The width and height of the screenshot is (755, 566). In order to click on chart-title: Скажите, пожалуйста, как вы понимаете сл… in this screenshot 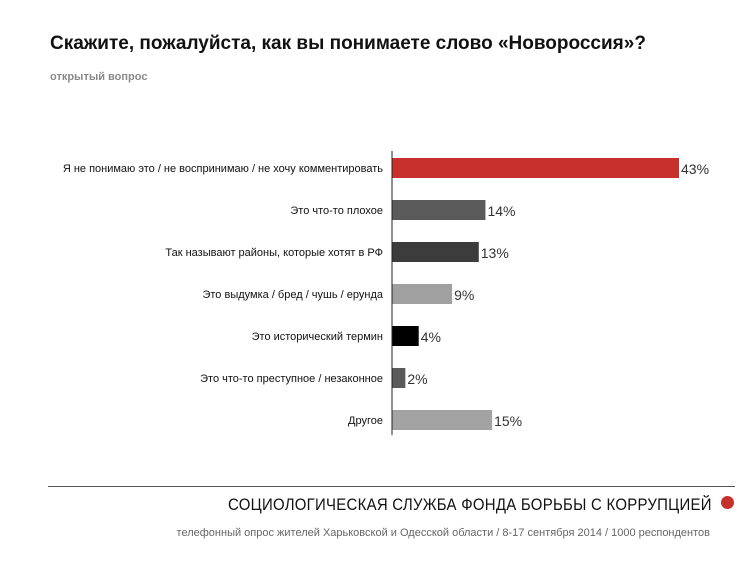, I will do `click(348, 43)`.